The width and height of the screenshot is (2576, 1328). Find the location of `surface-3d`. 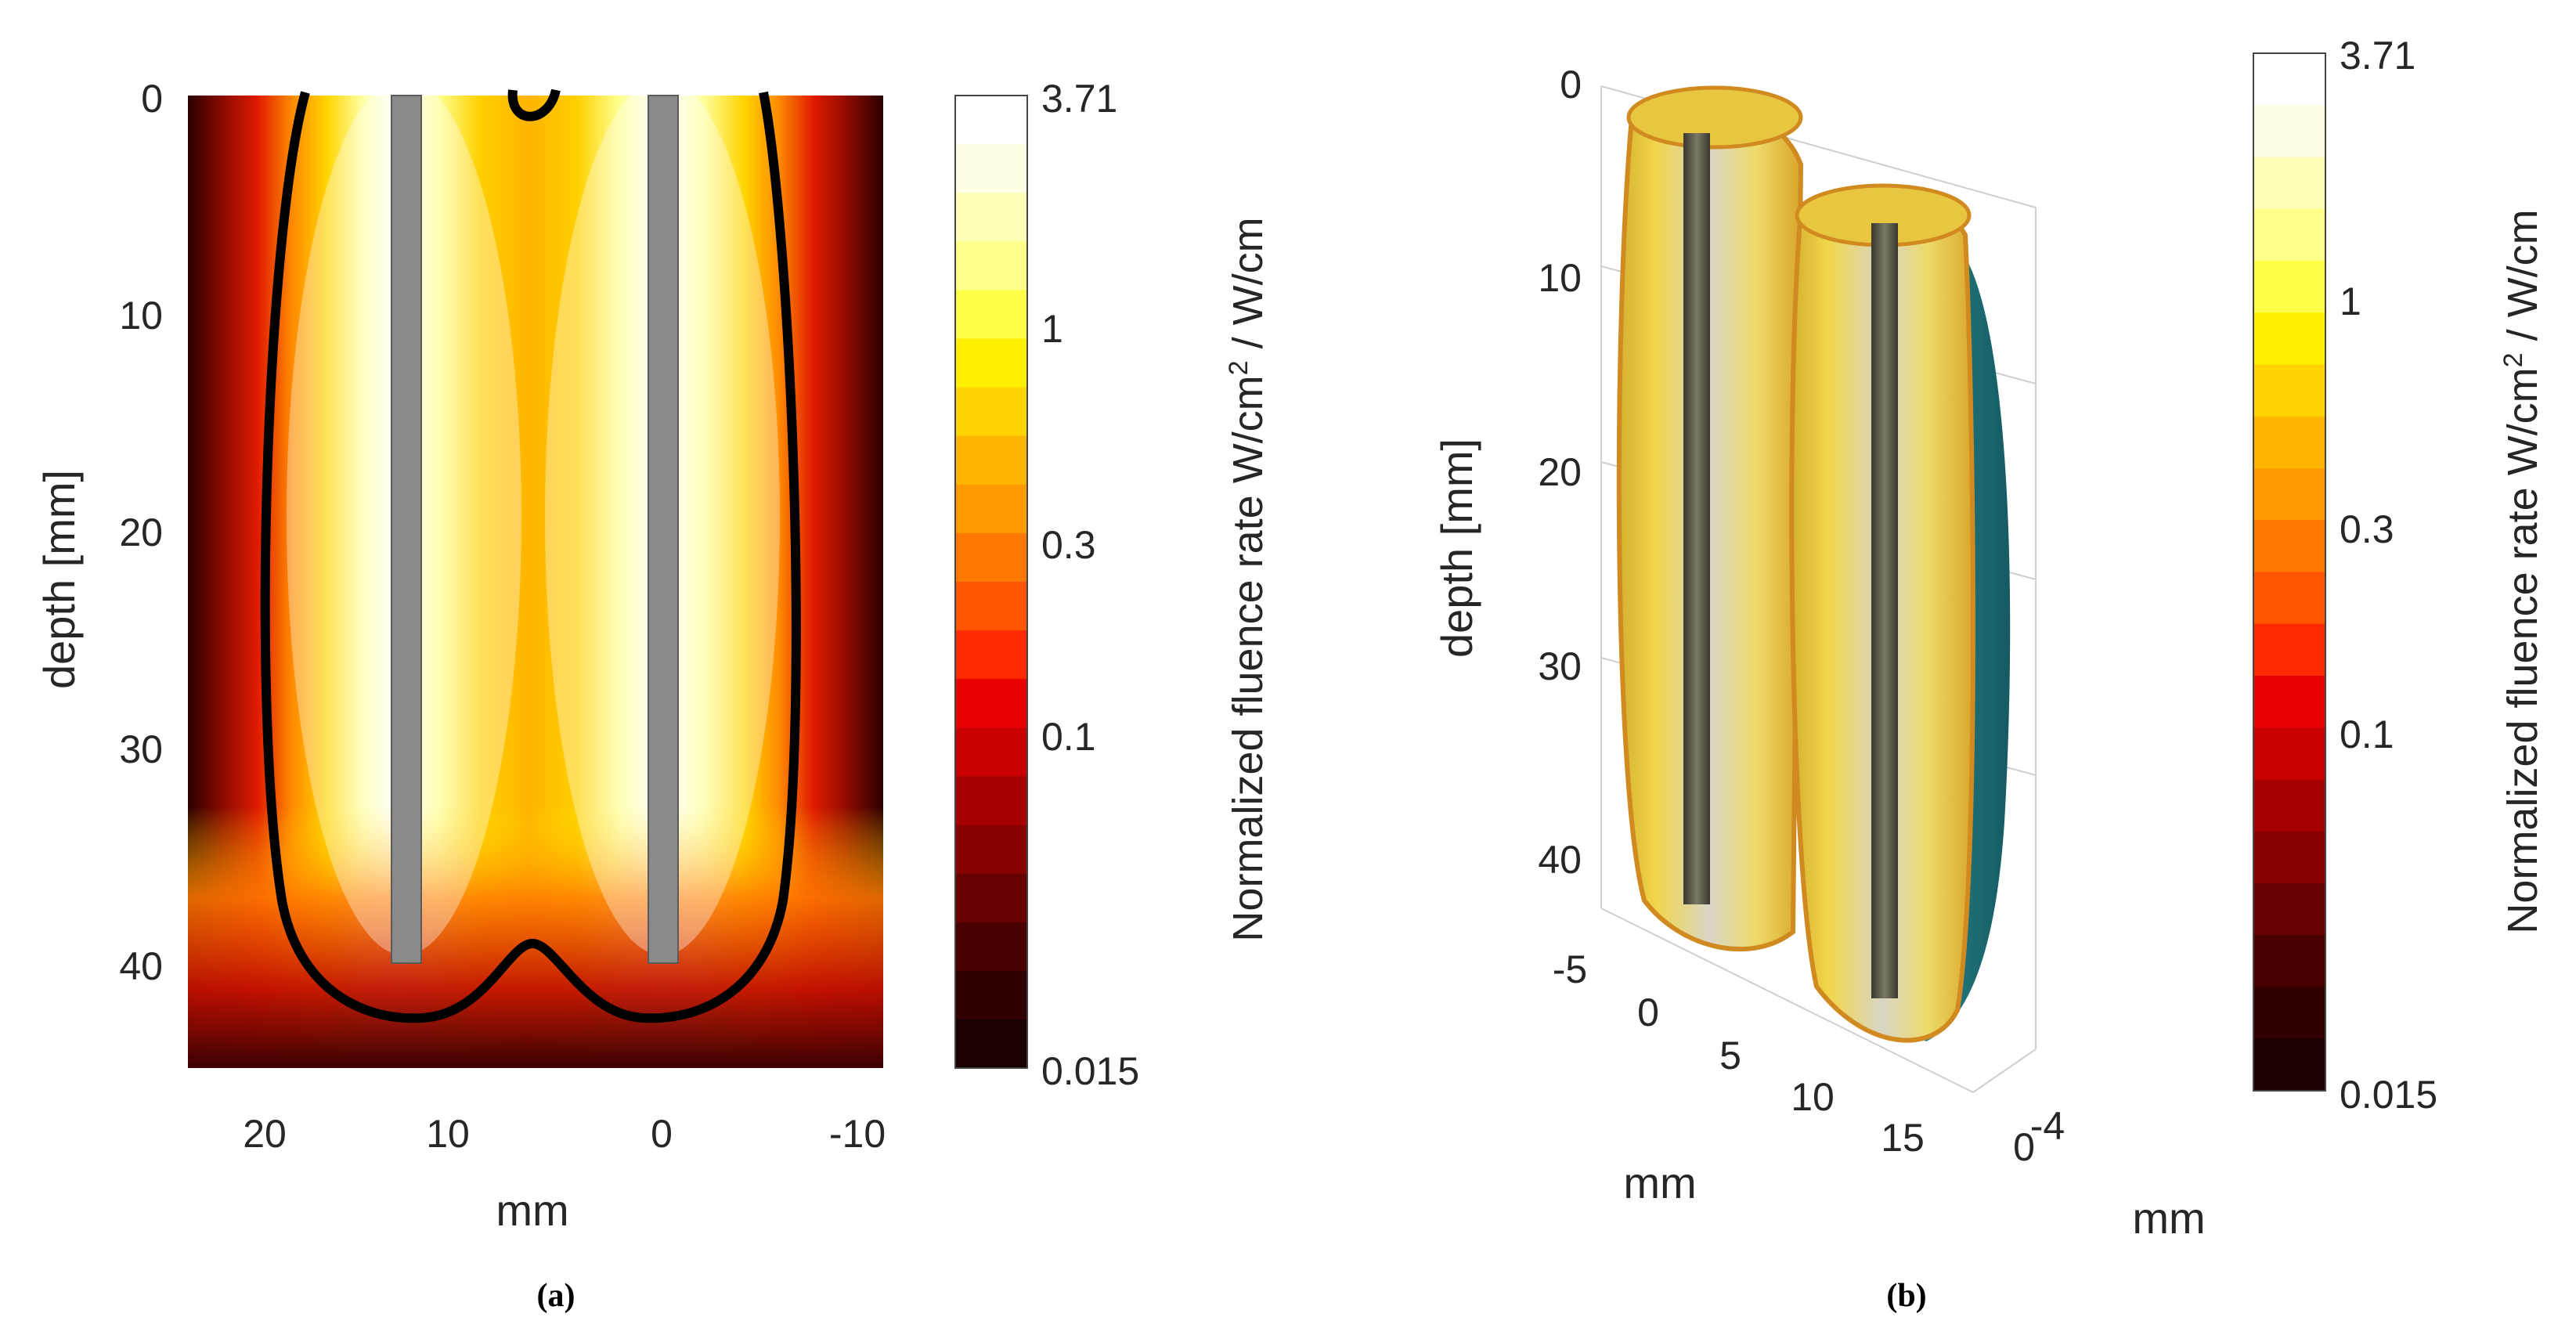

surface-3d is located at coordinates (1814, 564).